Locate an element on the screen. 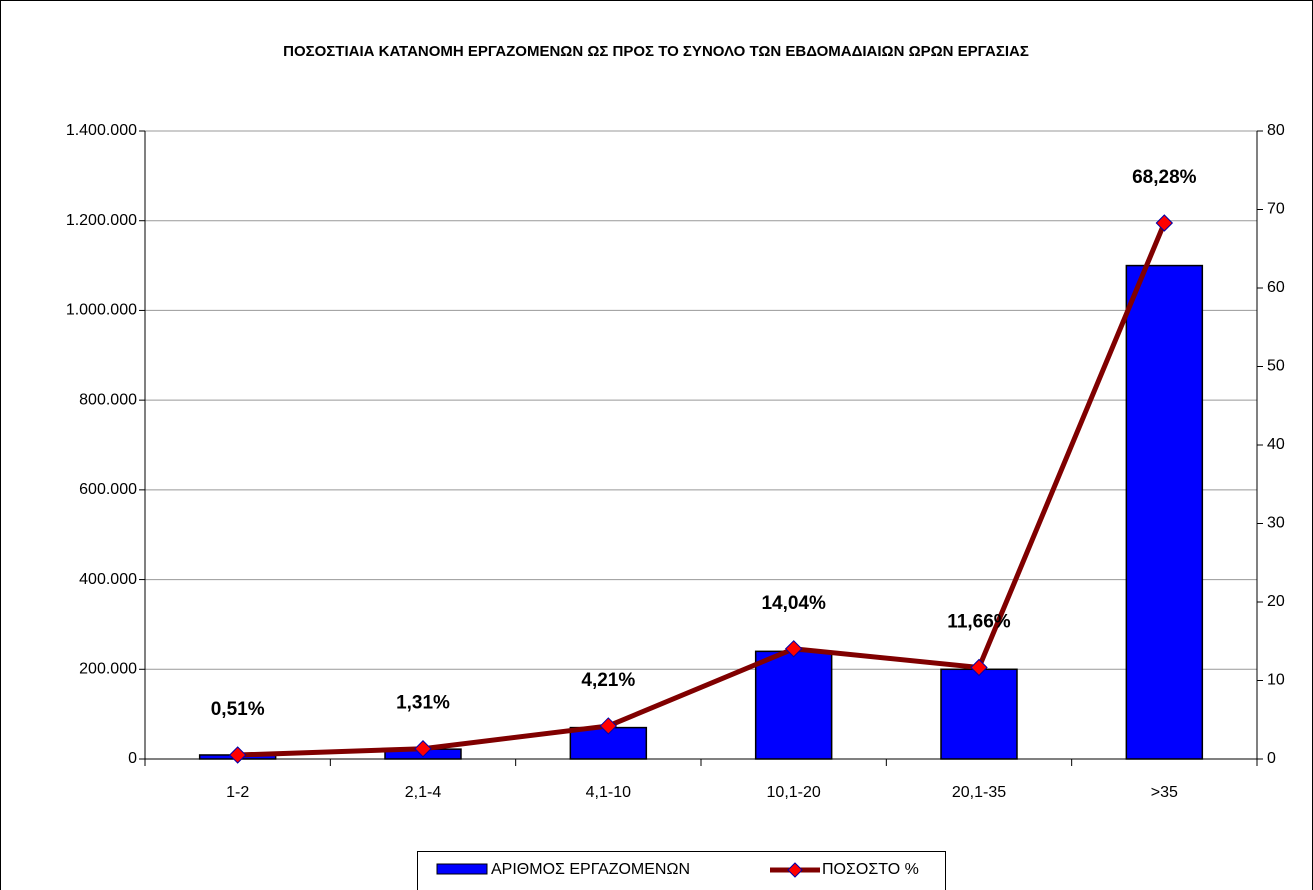  y-tick-label: 200.000 is located at coordinates (108, 669).